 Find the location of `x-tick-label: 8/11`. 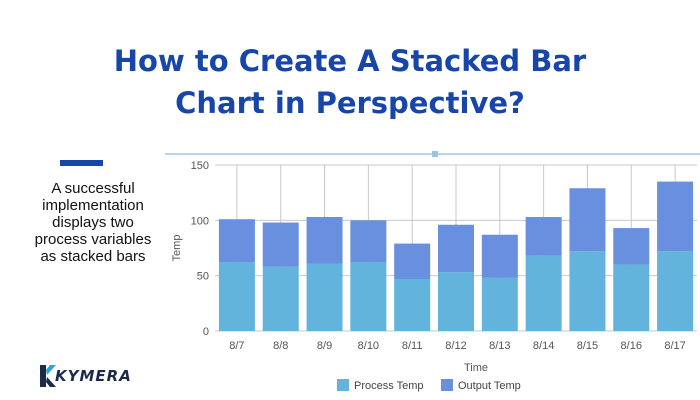

x-tick-label: 8/11 is located at coordinates (412, 346).